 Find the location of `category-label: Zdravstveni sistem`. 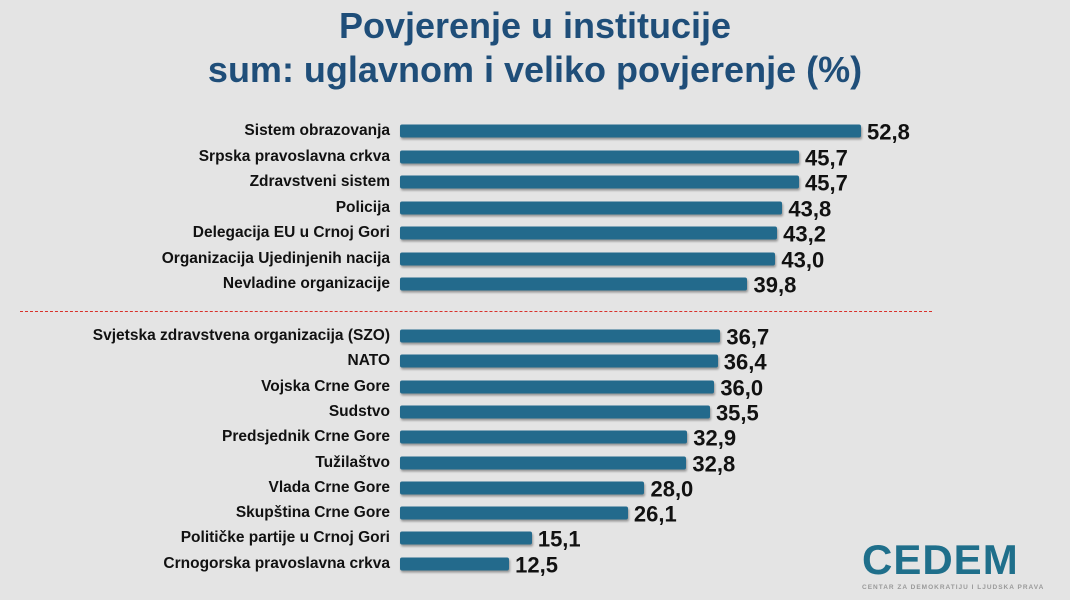

category-label: Zdravstveni sistem is located at coordinates (319, 181).